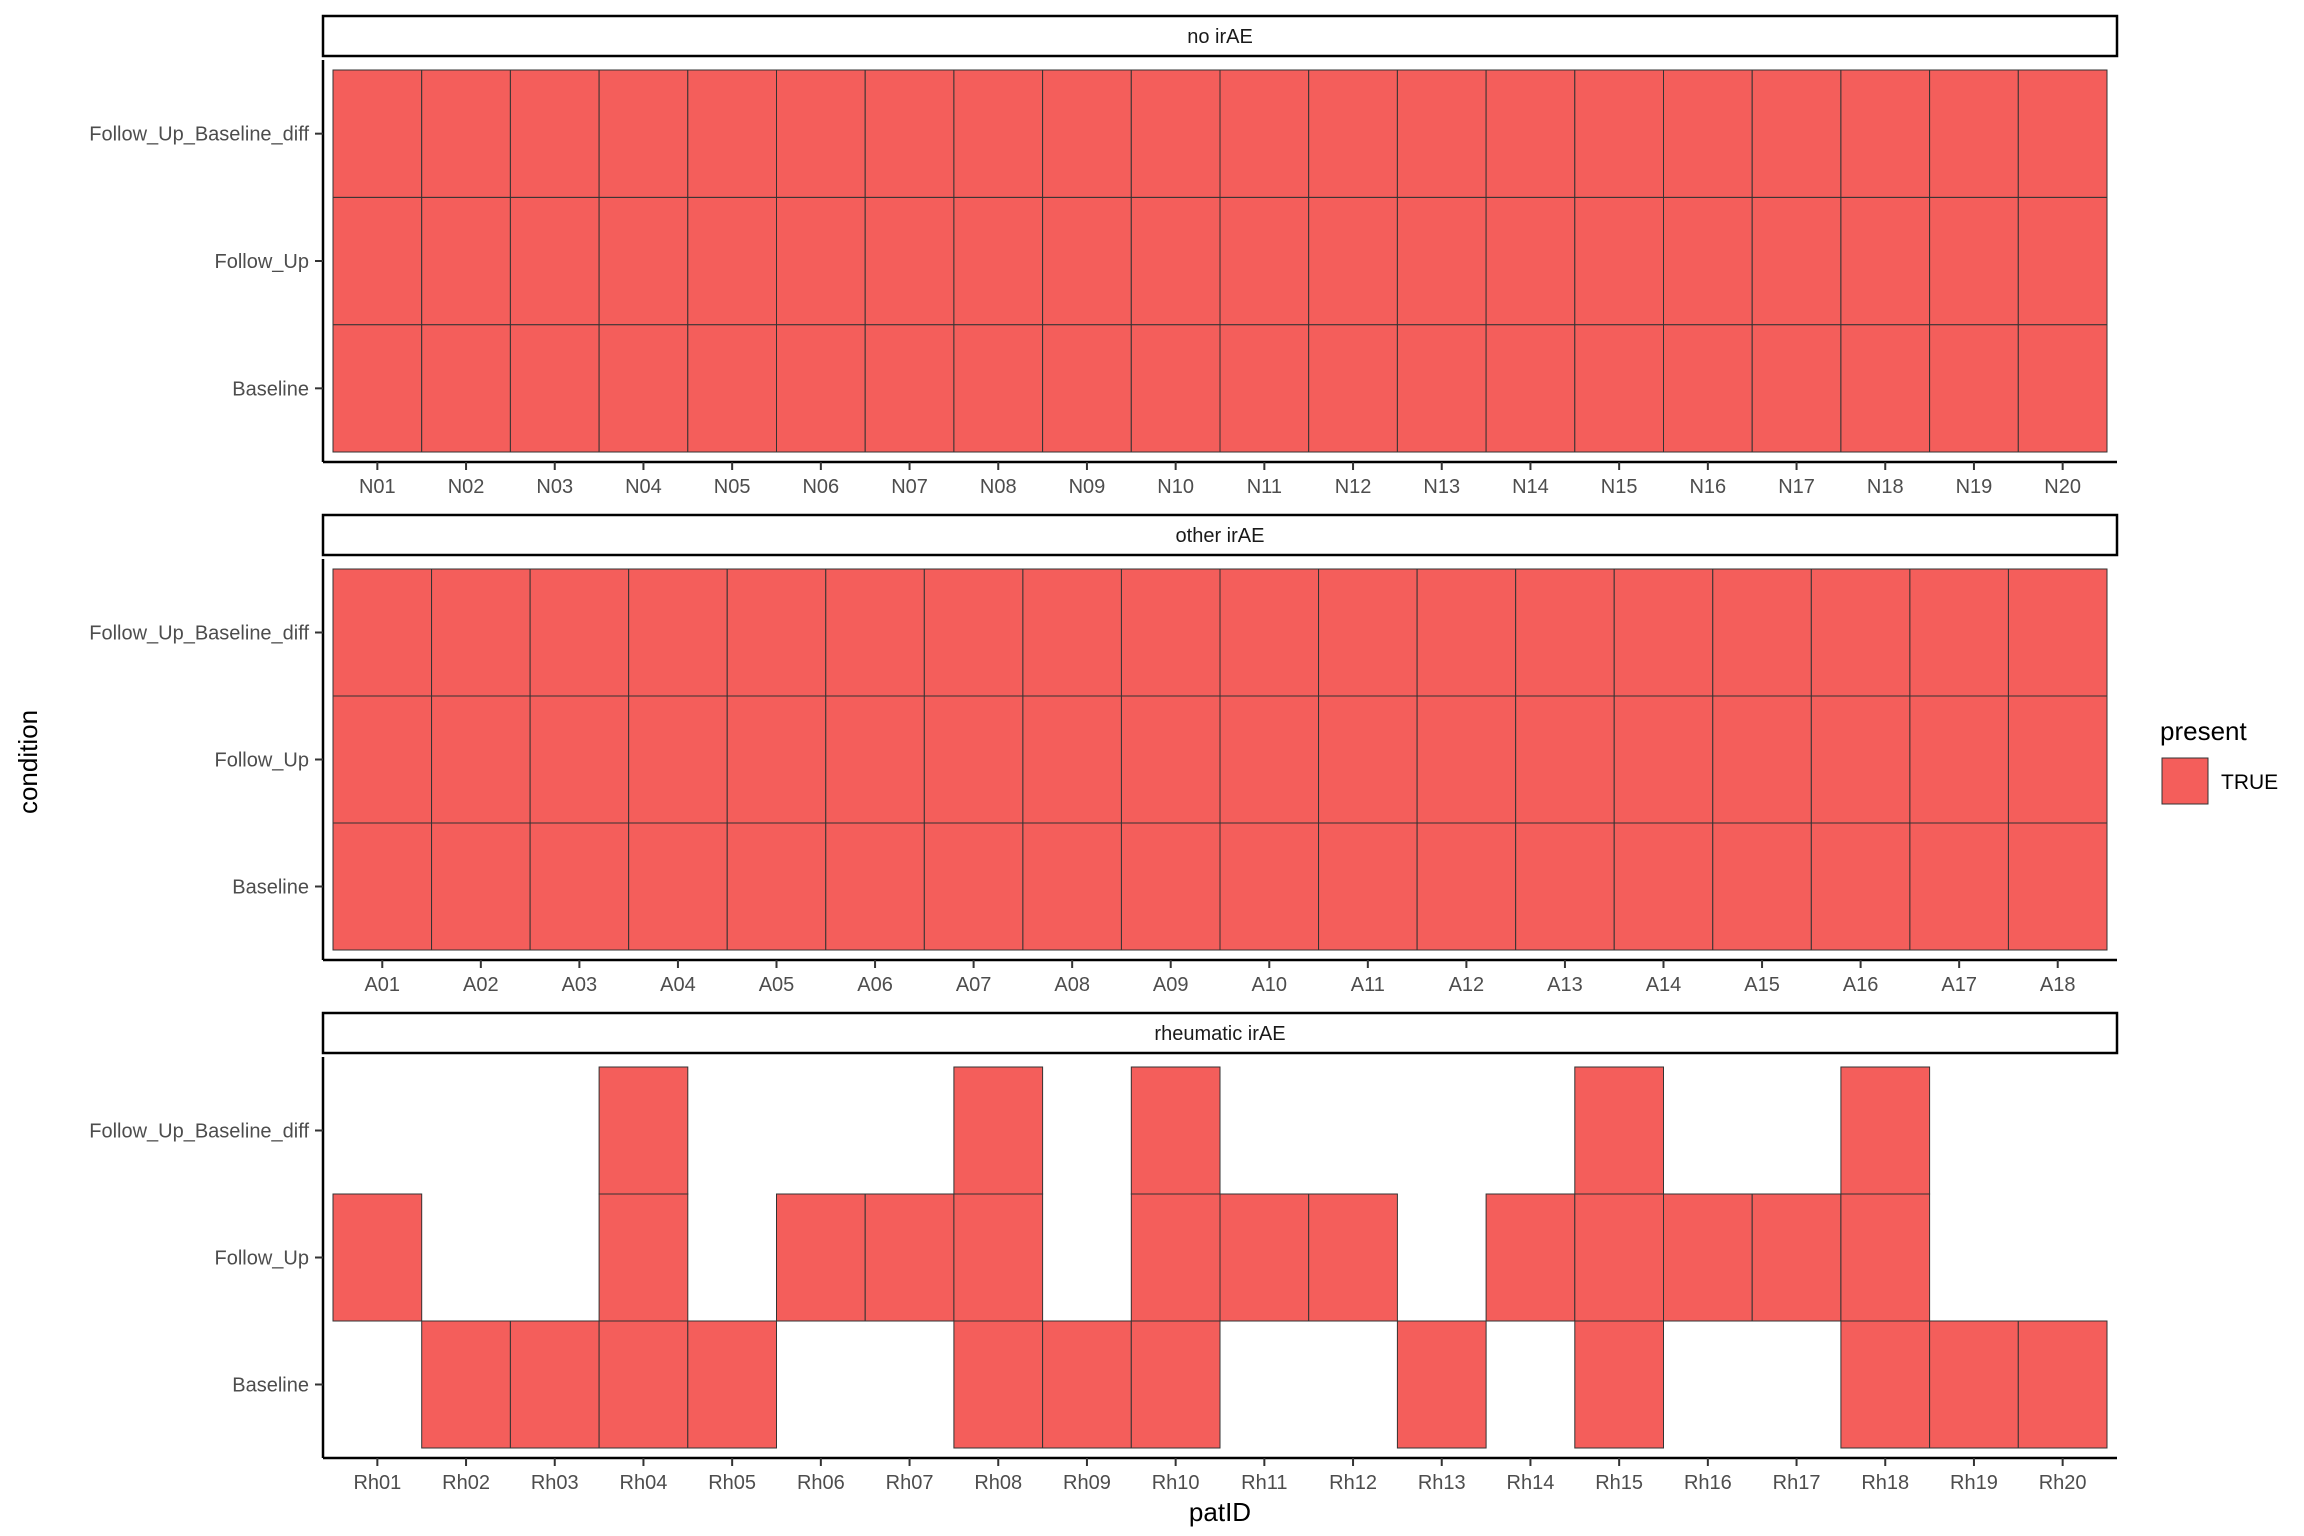 The image size is (2304, 1536). Describe the element at coordinates (1087, 1483) in the screenshot. I see `x-tick-label: Rh09` at that location.